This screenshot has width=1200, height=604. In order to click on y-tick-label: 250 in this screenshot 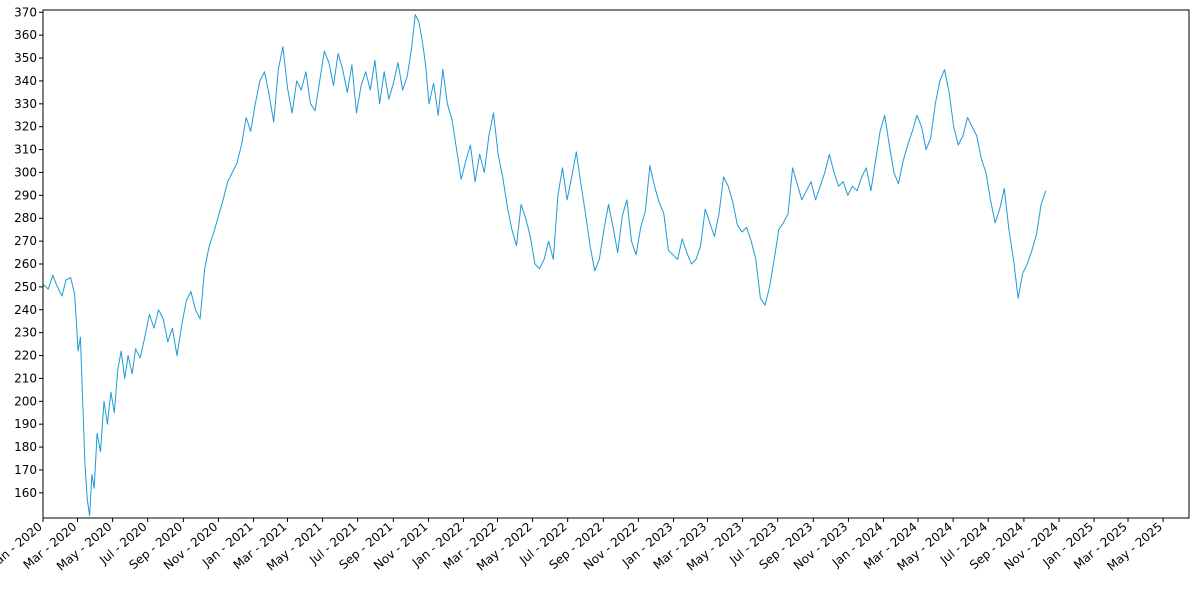, I will do `click(25, 287)`.